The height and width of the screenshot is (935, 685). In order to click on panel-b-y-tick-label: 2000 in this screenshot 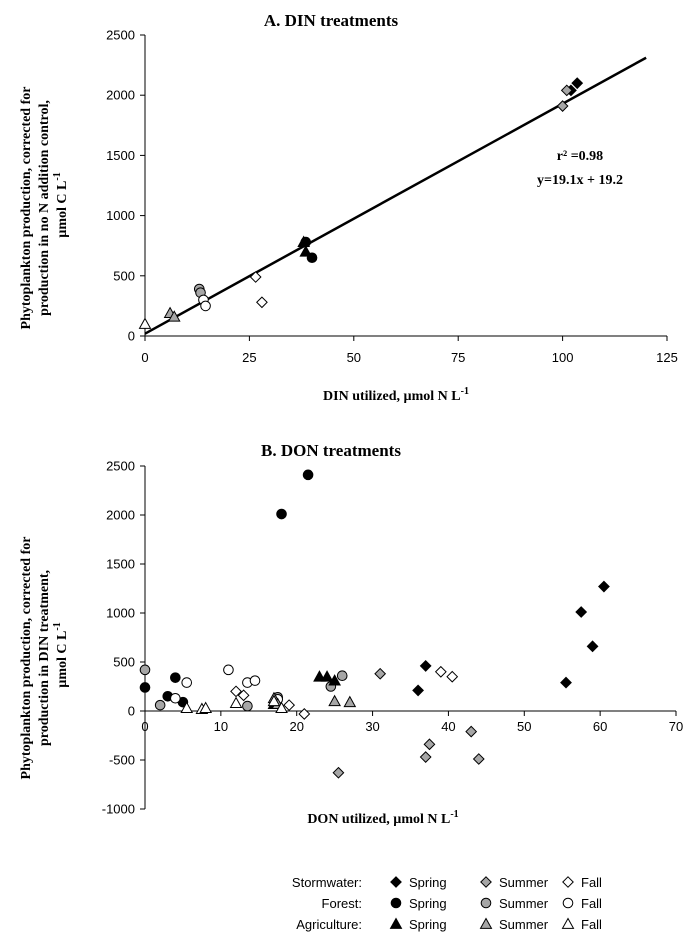, I will do `click(120, 515)`.